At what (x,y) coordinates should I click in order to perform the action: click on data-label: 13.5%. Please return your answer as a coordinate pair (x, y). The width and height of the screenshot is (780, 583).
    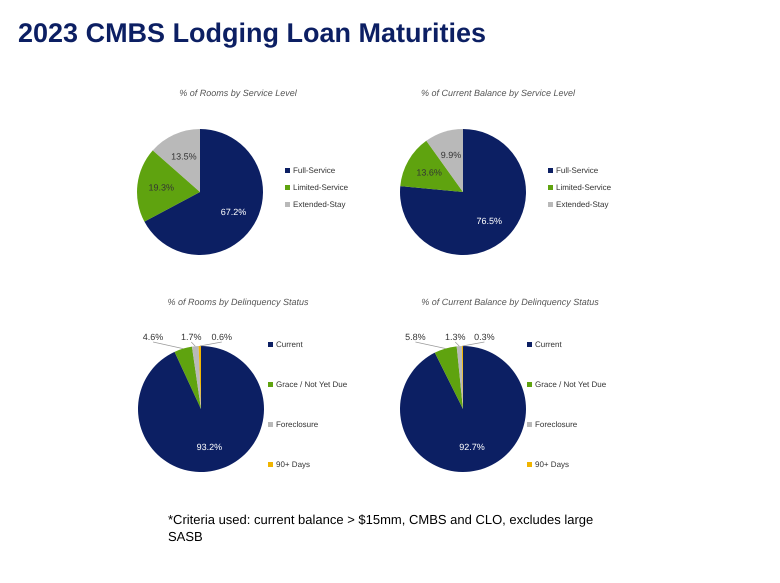
    Looking at the image, I should click on (184, 156).